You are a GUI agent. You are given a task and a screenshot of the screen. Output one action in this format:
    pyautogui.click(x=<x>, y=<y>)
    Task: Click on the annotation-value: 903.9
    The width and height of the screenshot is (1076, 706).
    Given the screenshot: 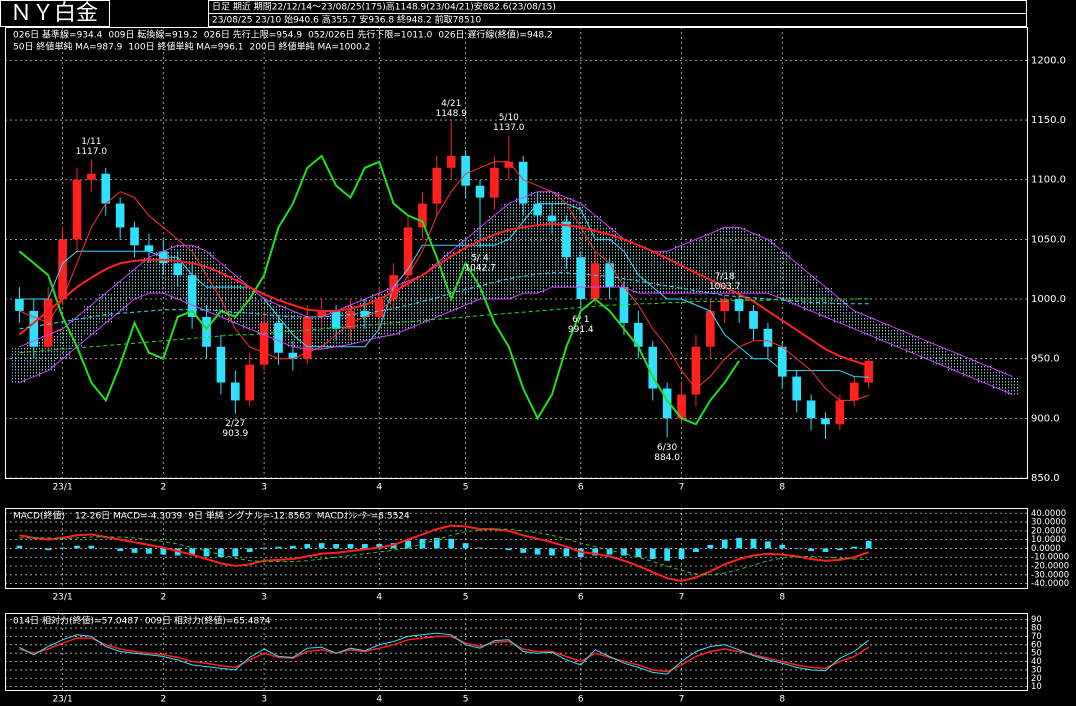 What is the action you would take?
    pyautogui.click(x=235, y=434)
    